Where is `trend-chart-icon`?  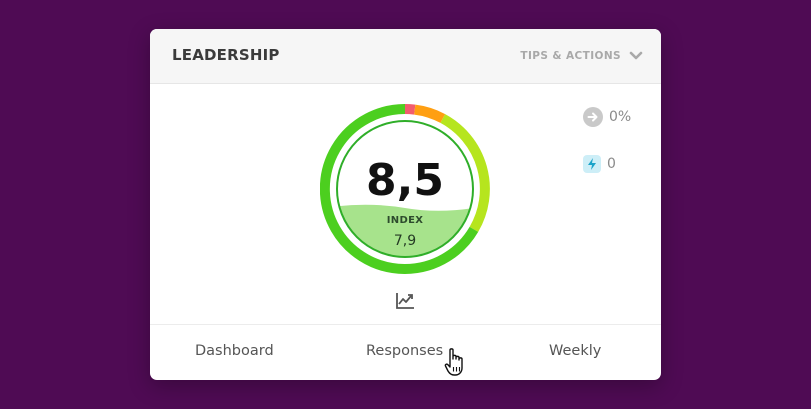 trend-chart-icon is located at coordinates (405, 301).